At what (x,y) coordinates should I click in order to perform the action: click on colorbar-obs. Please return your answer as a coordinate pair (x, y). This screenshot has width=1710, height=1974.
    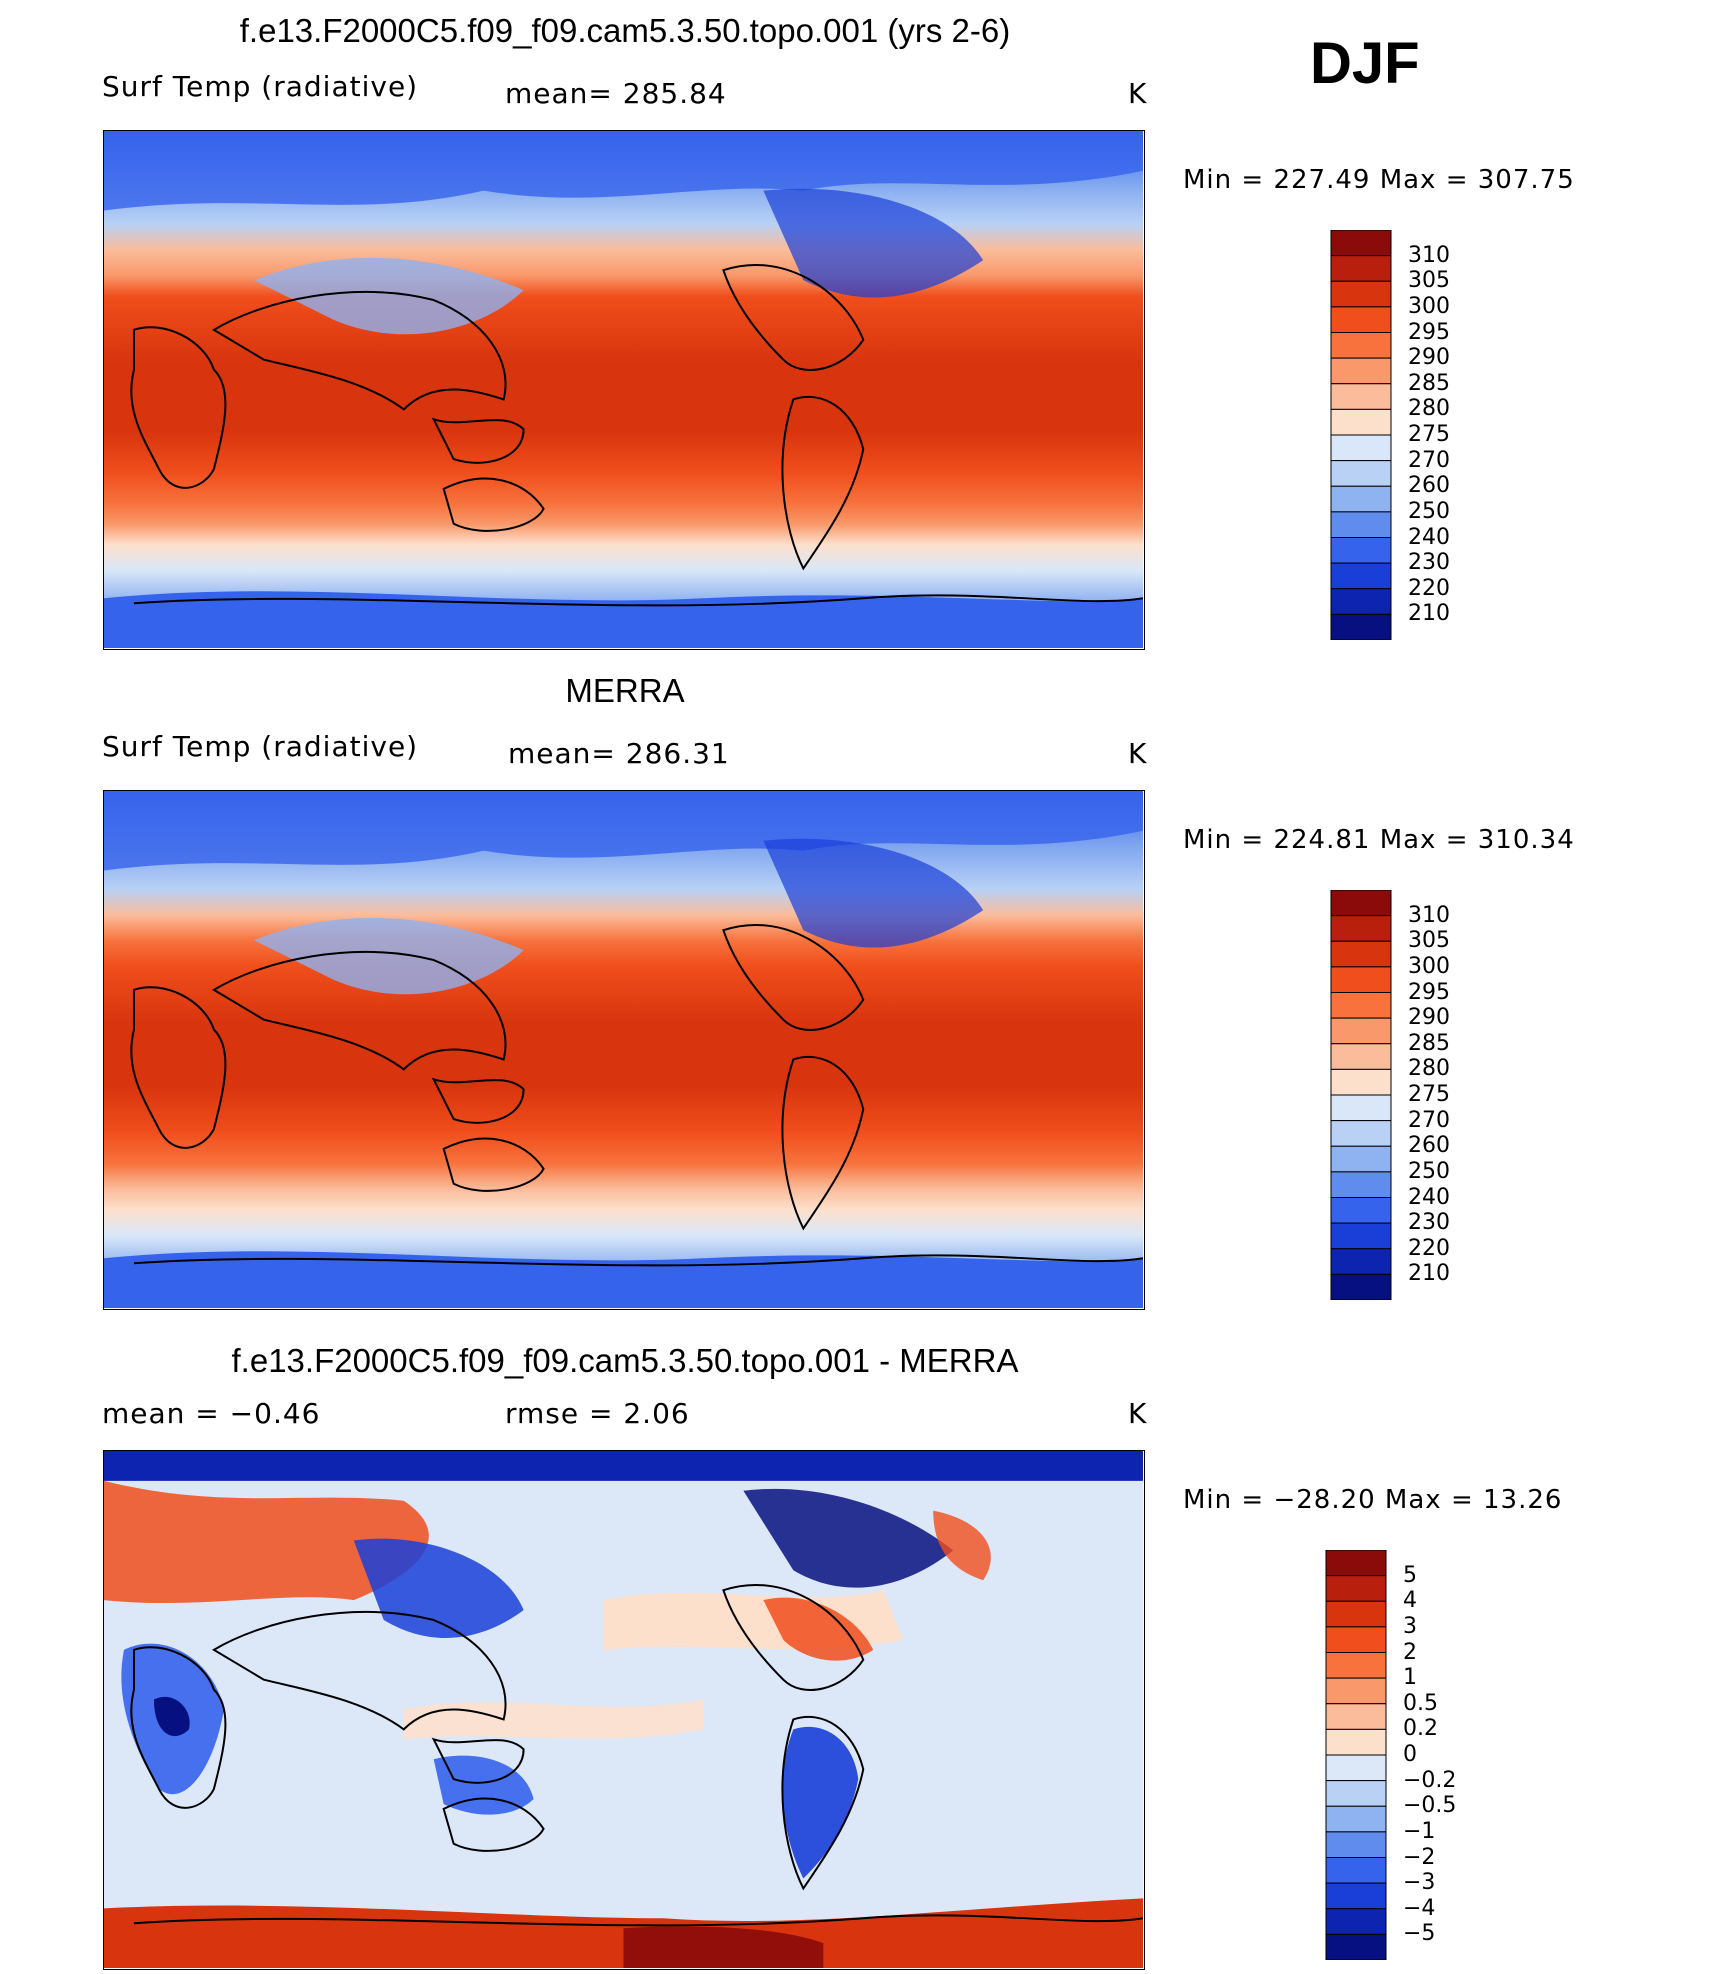
    Looking at the image, I should click on (1361, 1095).